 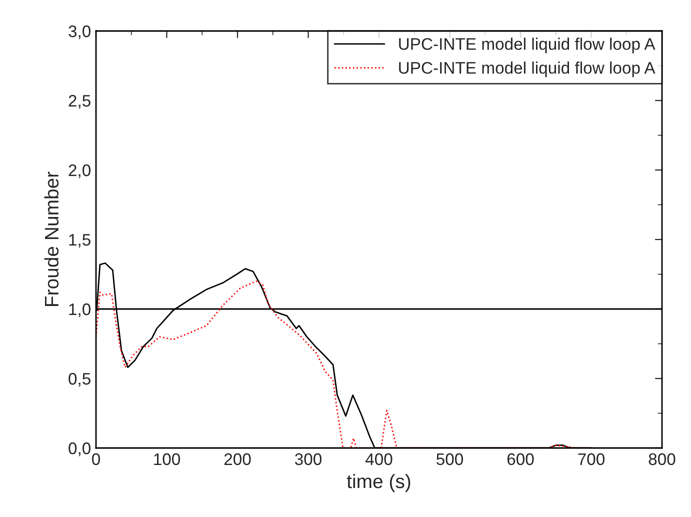 What do you see at coordinates (237, 459) in the screenshot?
I see `x-tick-label: 200` at bounding box center [237, 459].